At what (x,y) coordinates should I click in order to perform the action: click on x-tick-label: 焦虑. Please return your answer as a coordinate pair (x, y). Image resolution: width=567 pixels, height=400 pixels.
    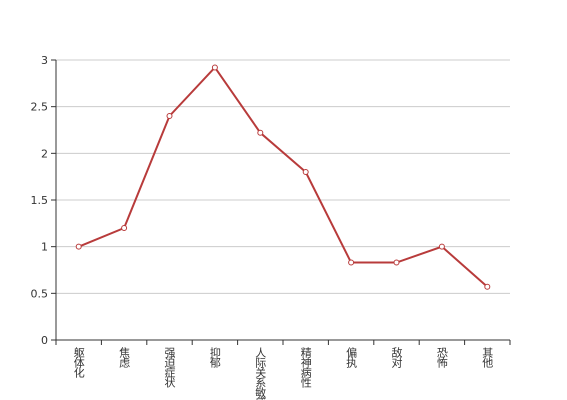
    Looking at the image, I should click on (124, 357).